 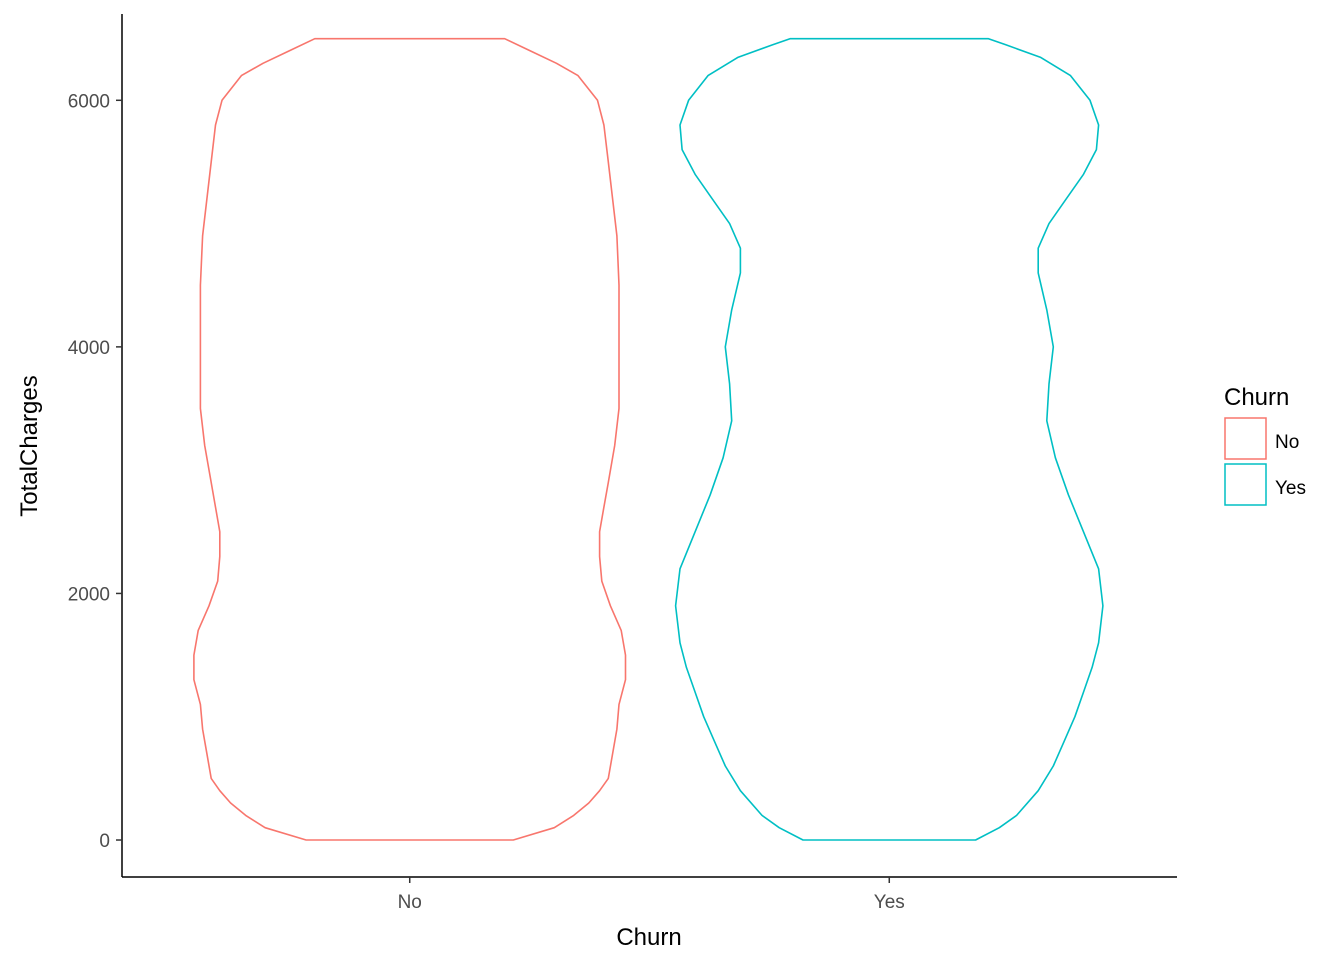 I want to click on x-axis-title: Churn, so click(x=648, y=937).